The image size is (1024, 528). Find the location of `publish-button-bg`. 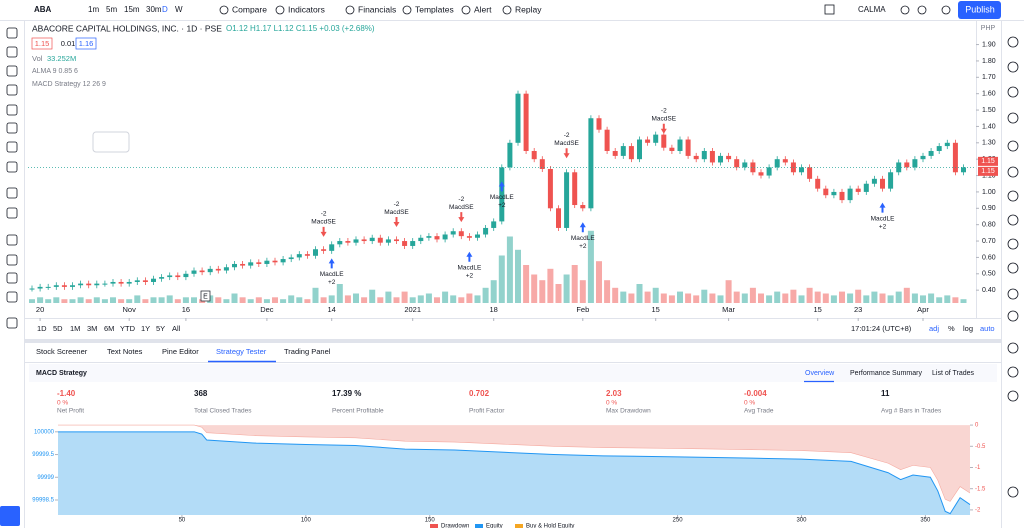

publish-button-bg is located at coordinates (979, 10).